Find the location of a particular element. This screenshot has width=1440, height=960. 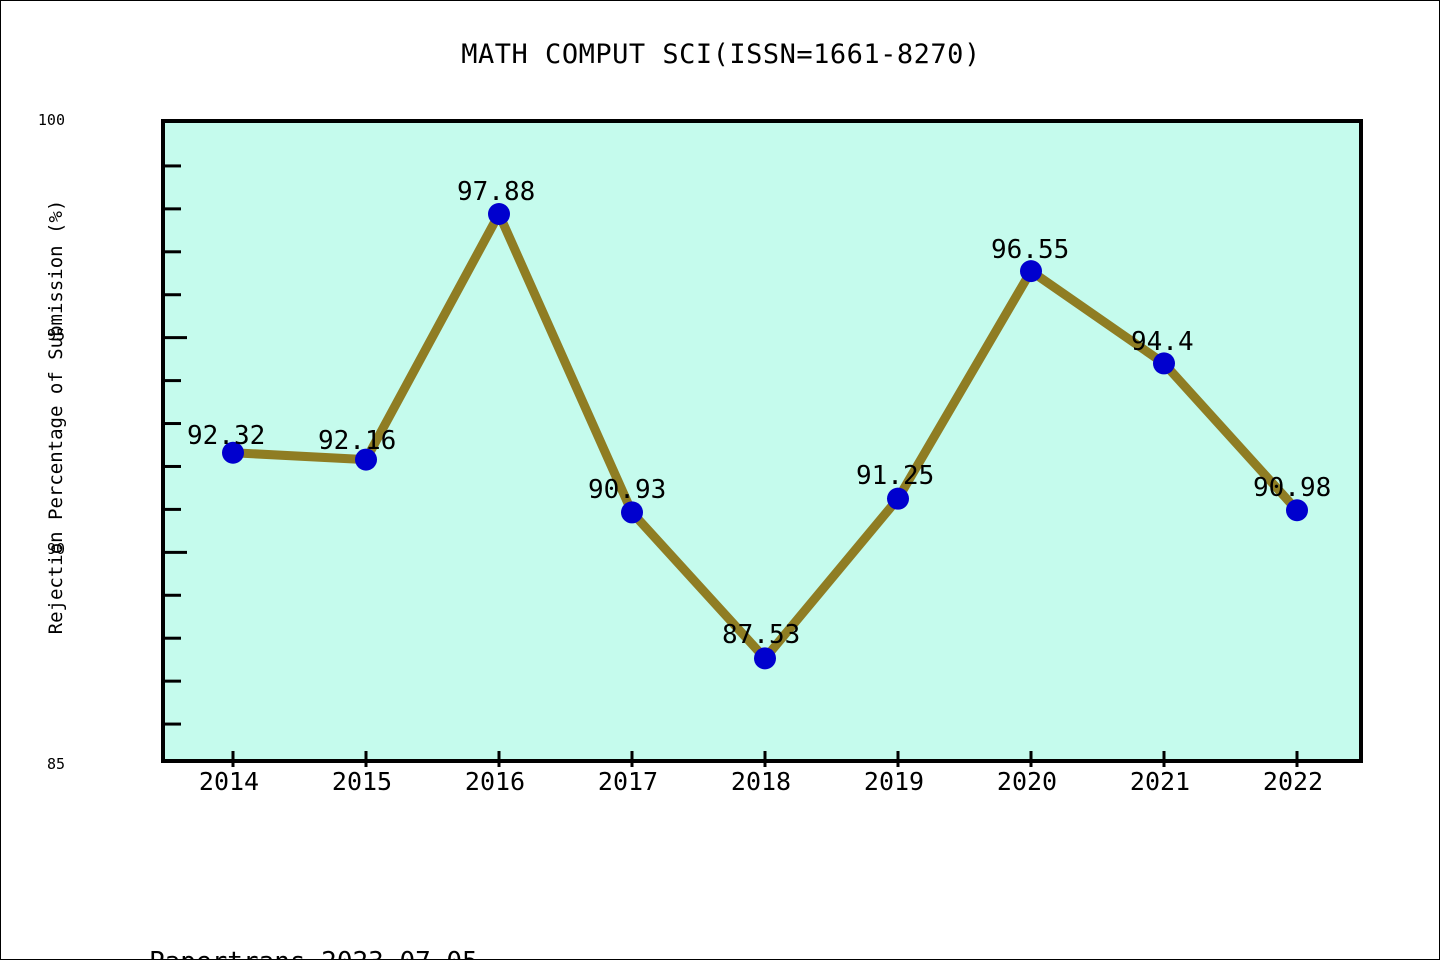

footer: Papertrans 2023-07-05 Copyright_02 is located at coordinates (313, 898).